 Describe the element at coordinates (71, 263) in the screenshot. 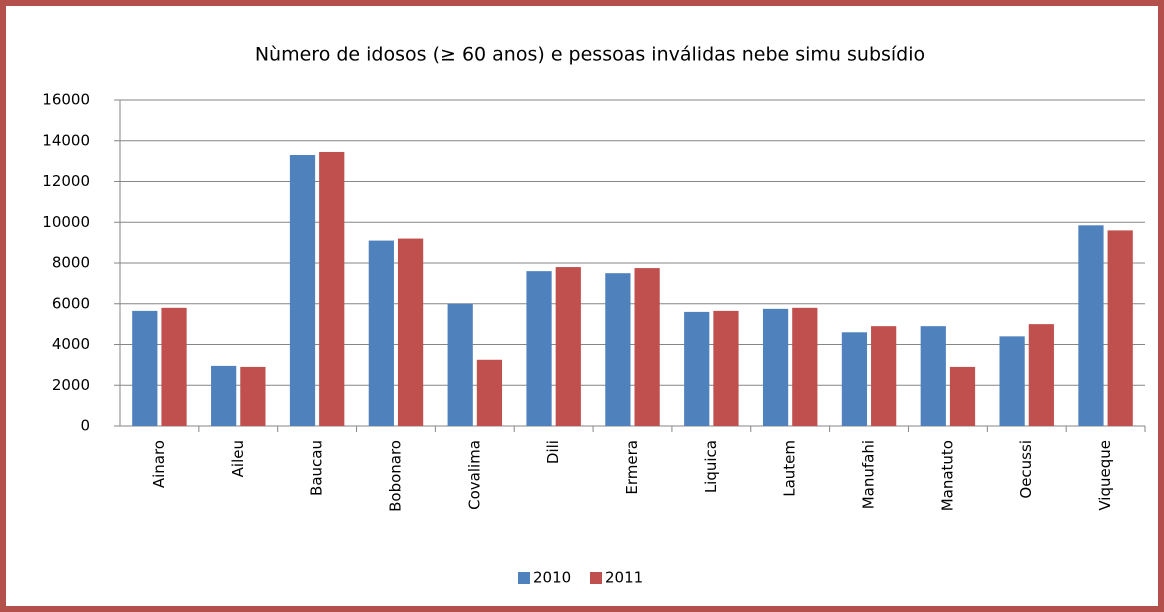

I see `y-tick-label: 8000` at that location.